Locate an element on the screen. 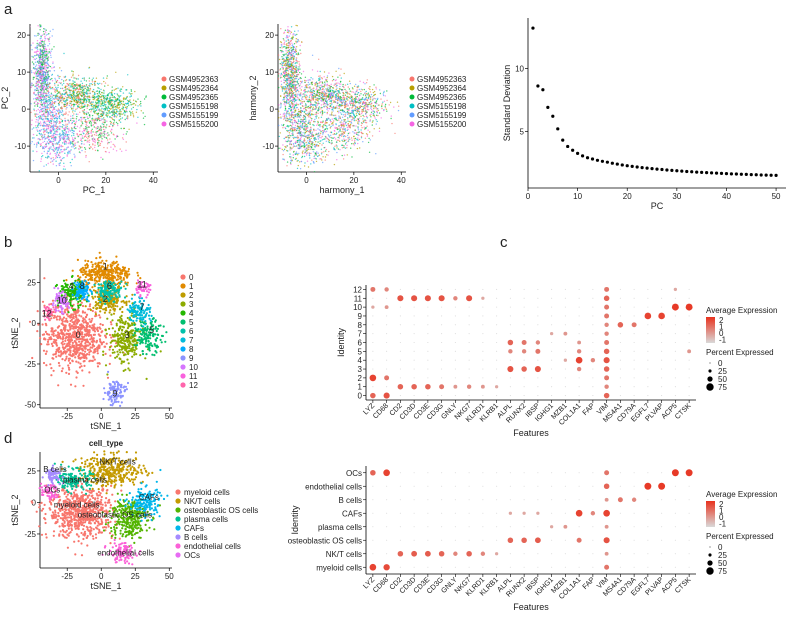  harmony-x-tick-label: 40 is located at coordinates (401, 180).